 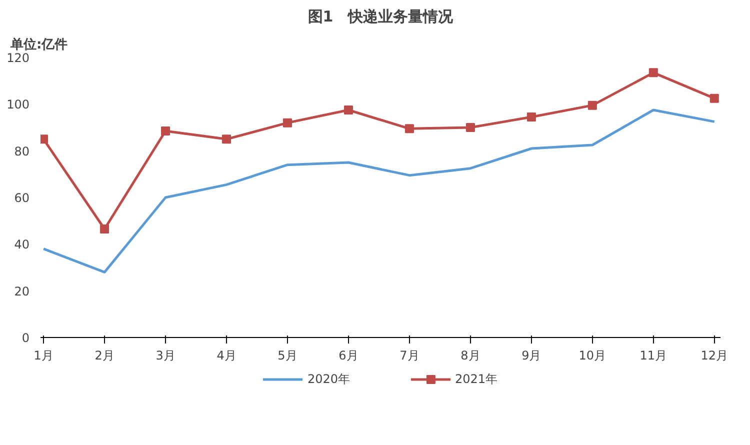 I want to click on x-tick-label: 8月, so click(x=470, y=355).